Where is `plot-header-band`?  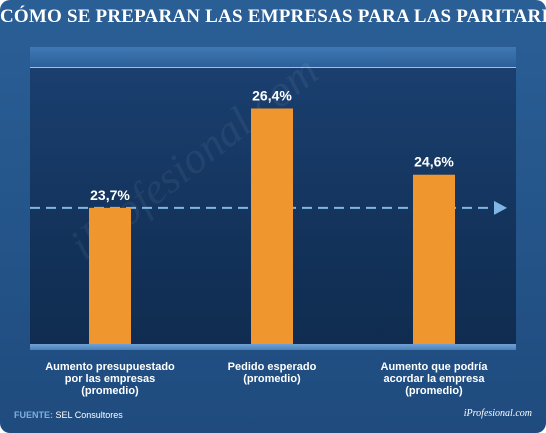 plot-header-band is located at coordinates (273, 57).